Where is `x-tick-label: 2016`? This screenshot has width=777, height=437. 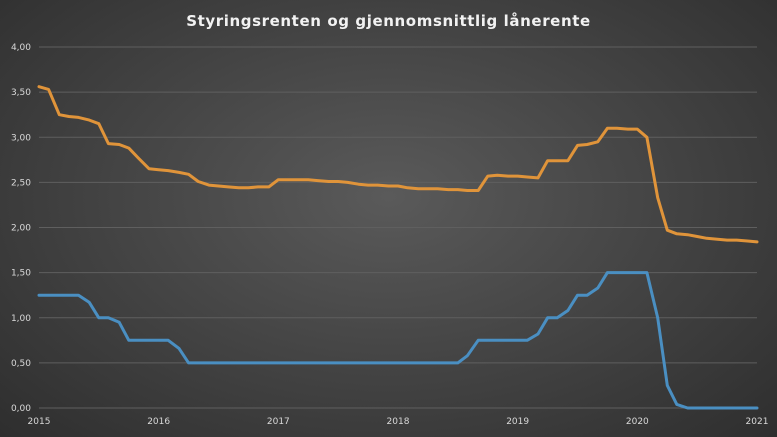 x-tick-label: 2016 is located at coordinates (158, 422).